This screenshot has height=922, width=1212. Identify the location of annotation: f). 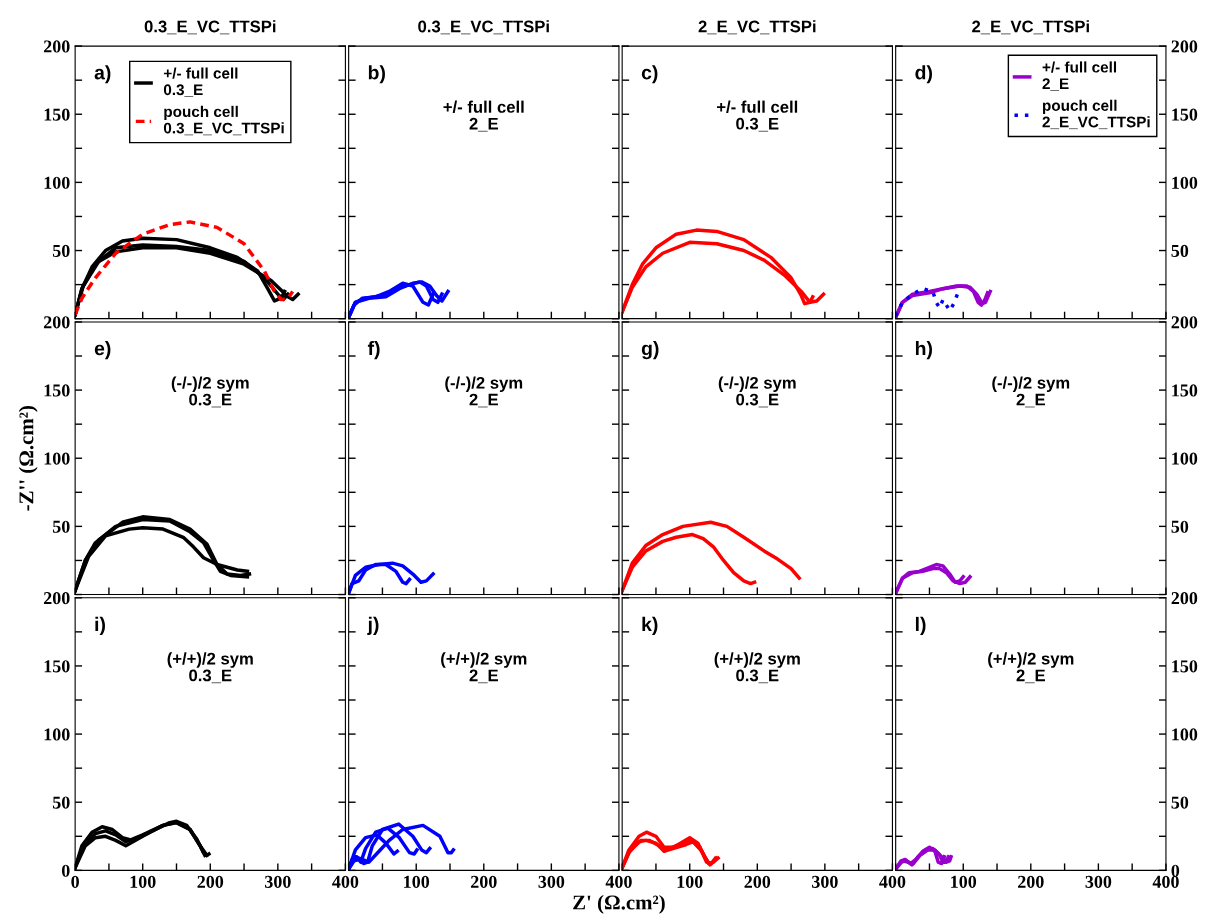
(373, 350).